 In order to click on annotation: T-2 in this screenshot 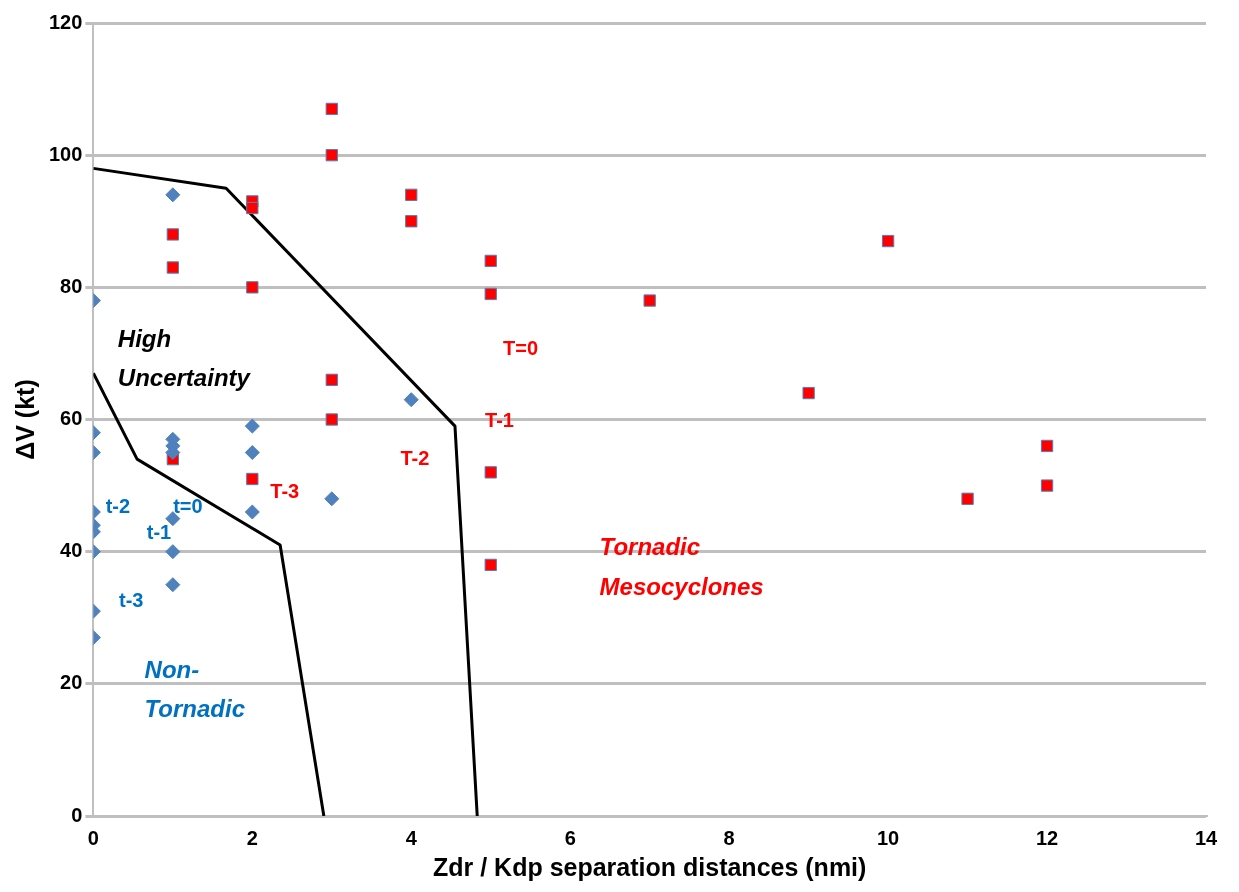, I will do `click(415, 457)`.